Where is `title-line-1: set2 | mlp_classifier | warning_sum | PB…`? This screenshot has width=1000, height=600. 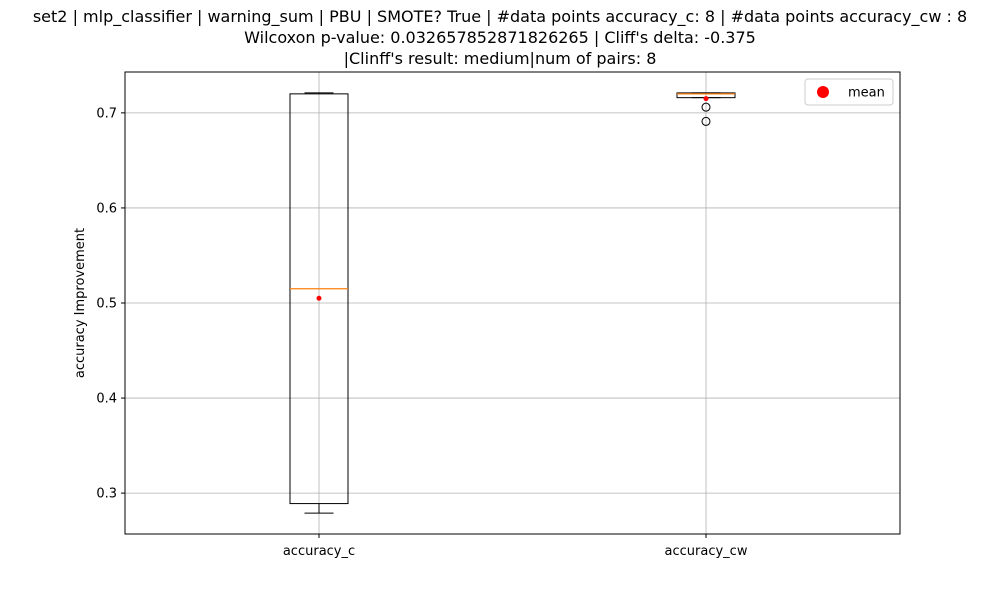
title-line-1: set2 | mlp_classifier | warning_sum | PB… is located at coordinates (500, 17).